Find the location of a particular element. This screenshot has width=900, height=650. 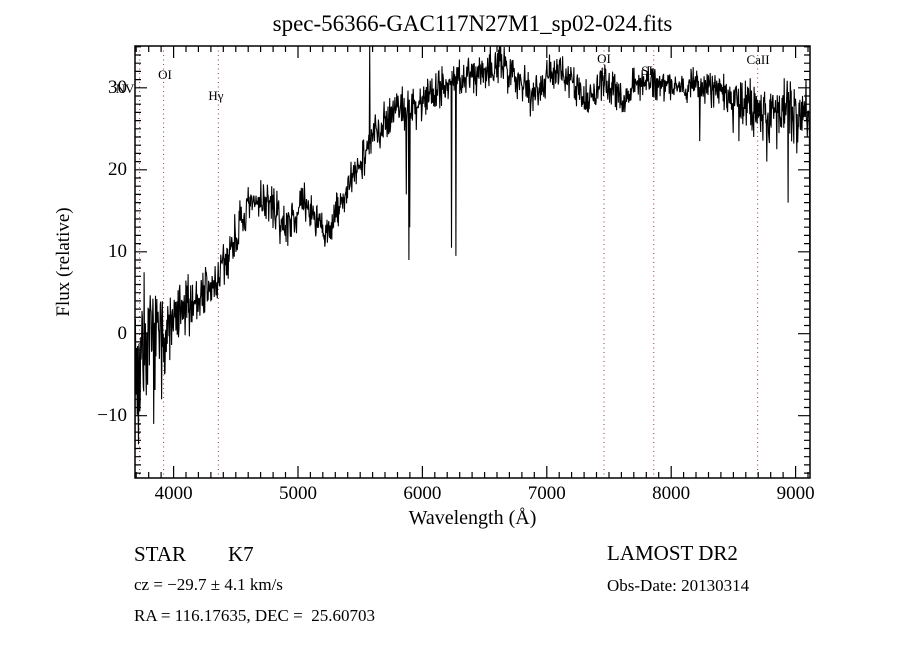

y-tick-label: 10 is located at coordinates (117, 251).